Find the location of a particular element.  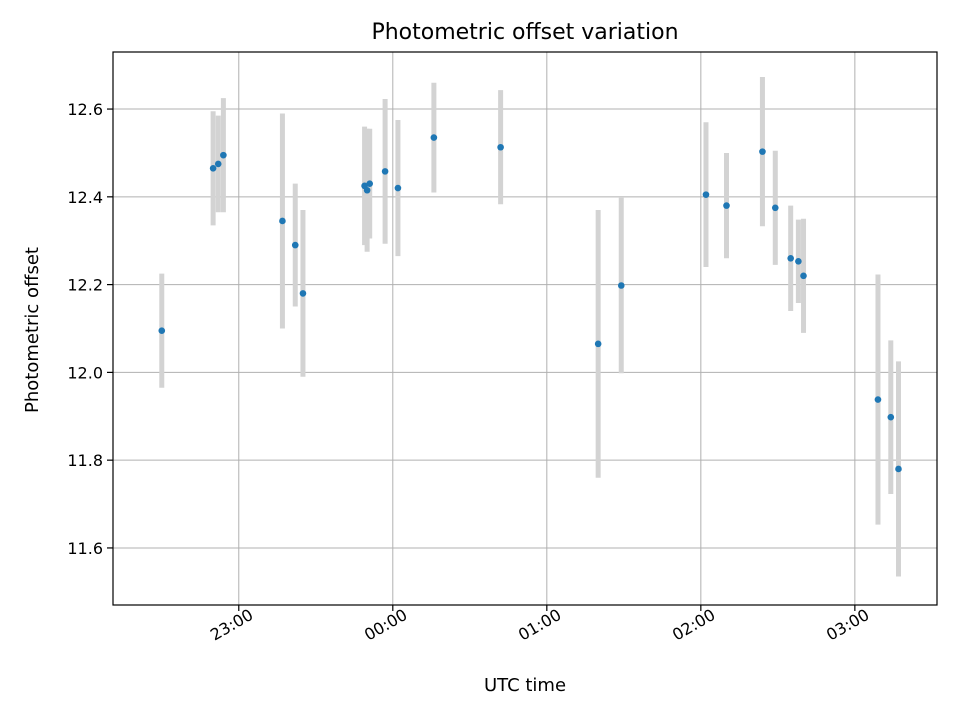

y-axis-ticks: 11.6 11.8 12.0 12.2 12.4 12.6 is located at coordinates (90, 329).